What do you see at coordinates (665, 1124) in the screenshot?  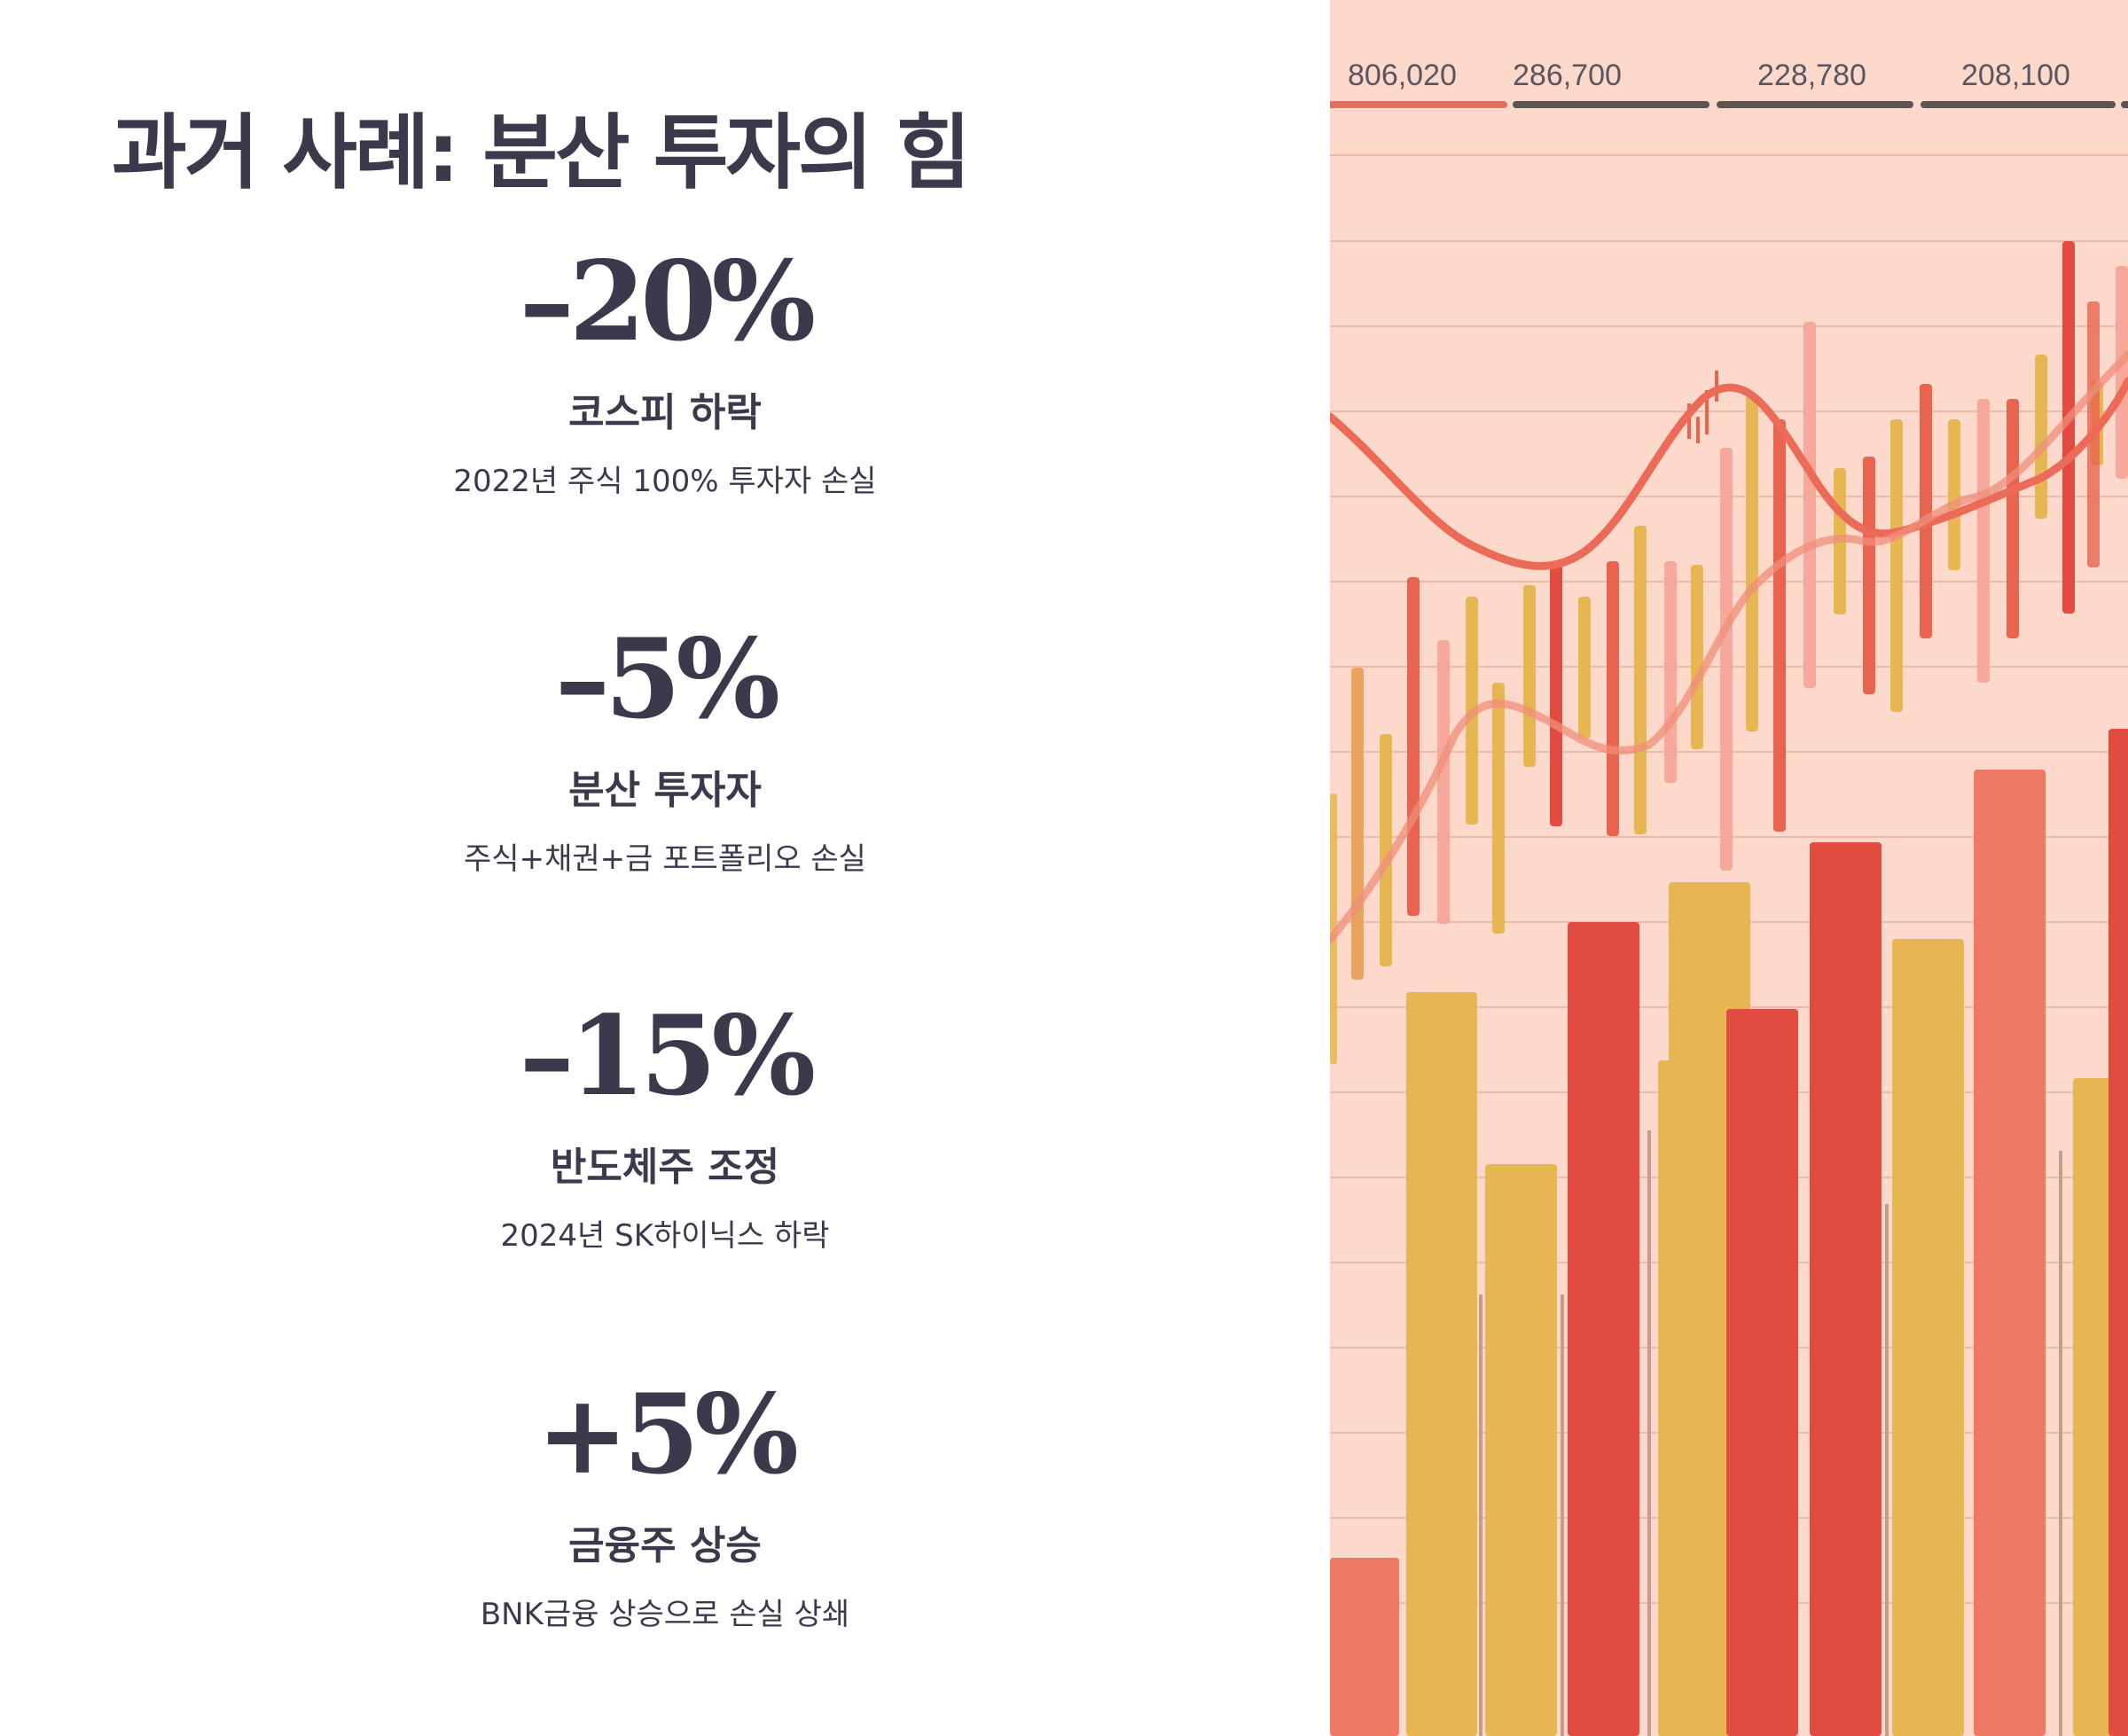 I see `stat-semiconductor-correction: –15% 반도체주 조정 2024년 SK하이닉스 하락` at bounding box center [665, 1124].